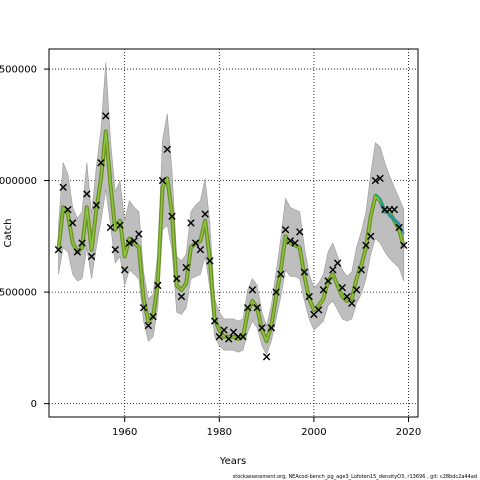 Image resolution: width=480 pixels, height=480 pixels. What do you see at coordinates (18, 293) in the screenshot?
I see `y-tick-label: 500000` at bounding box center [18, 293].